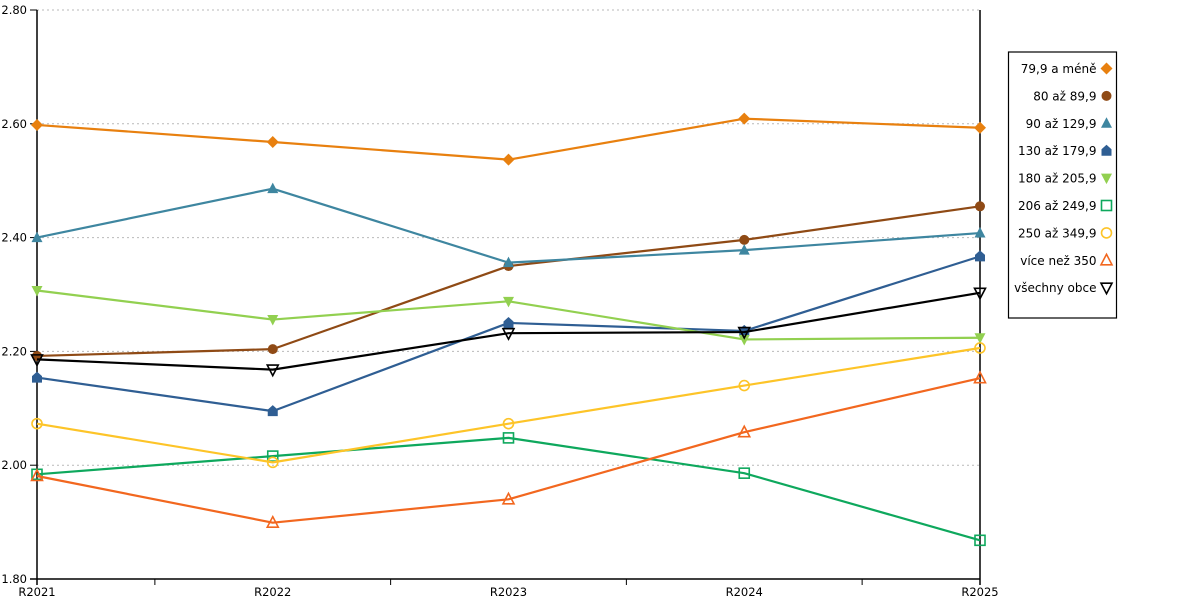 The height and width of the screenshot is (600, 1200). What do you see at coordinates (744, 592) in the screenshot?
I see `x-tick-label: R2024` at bounding box center [744, 592].